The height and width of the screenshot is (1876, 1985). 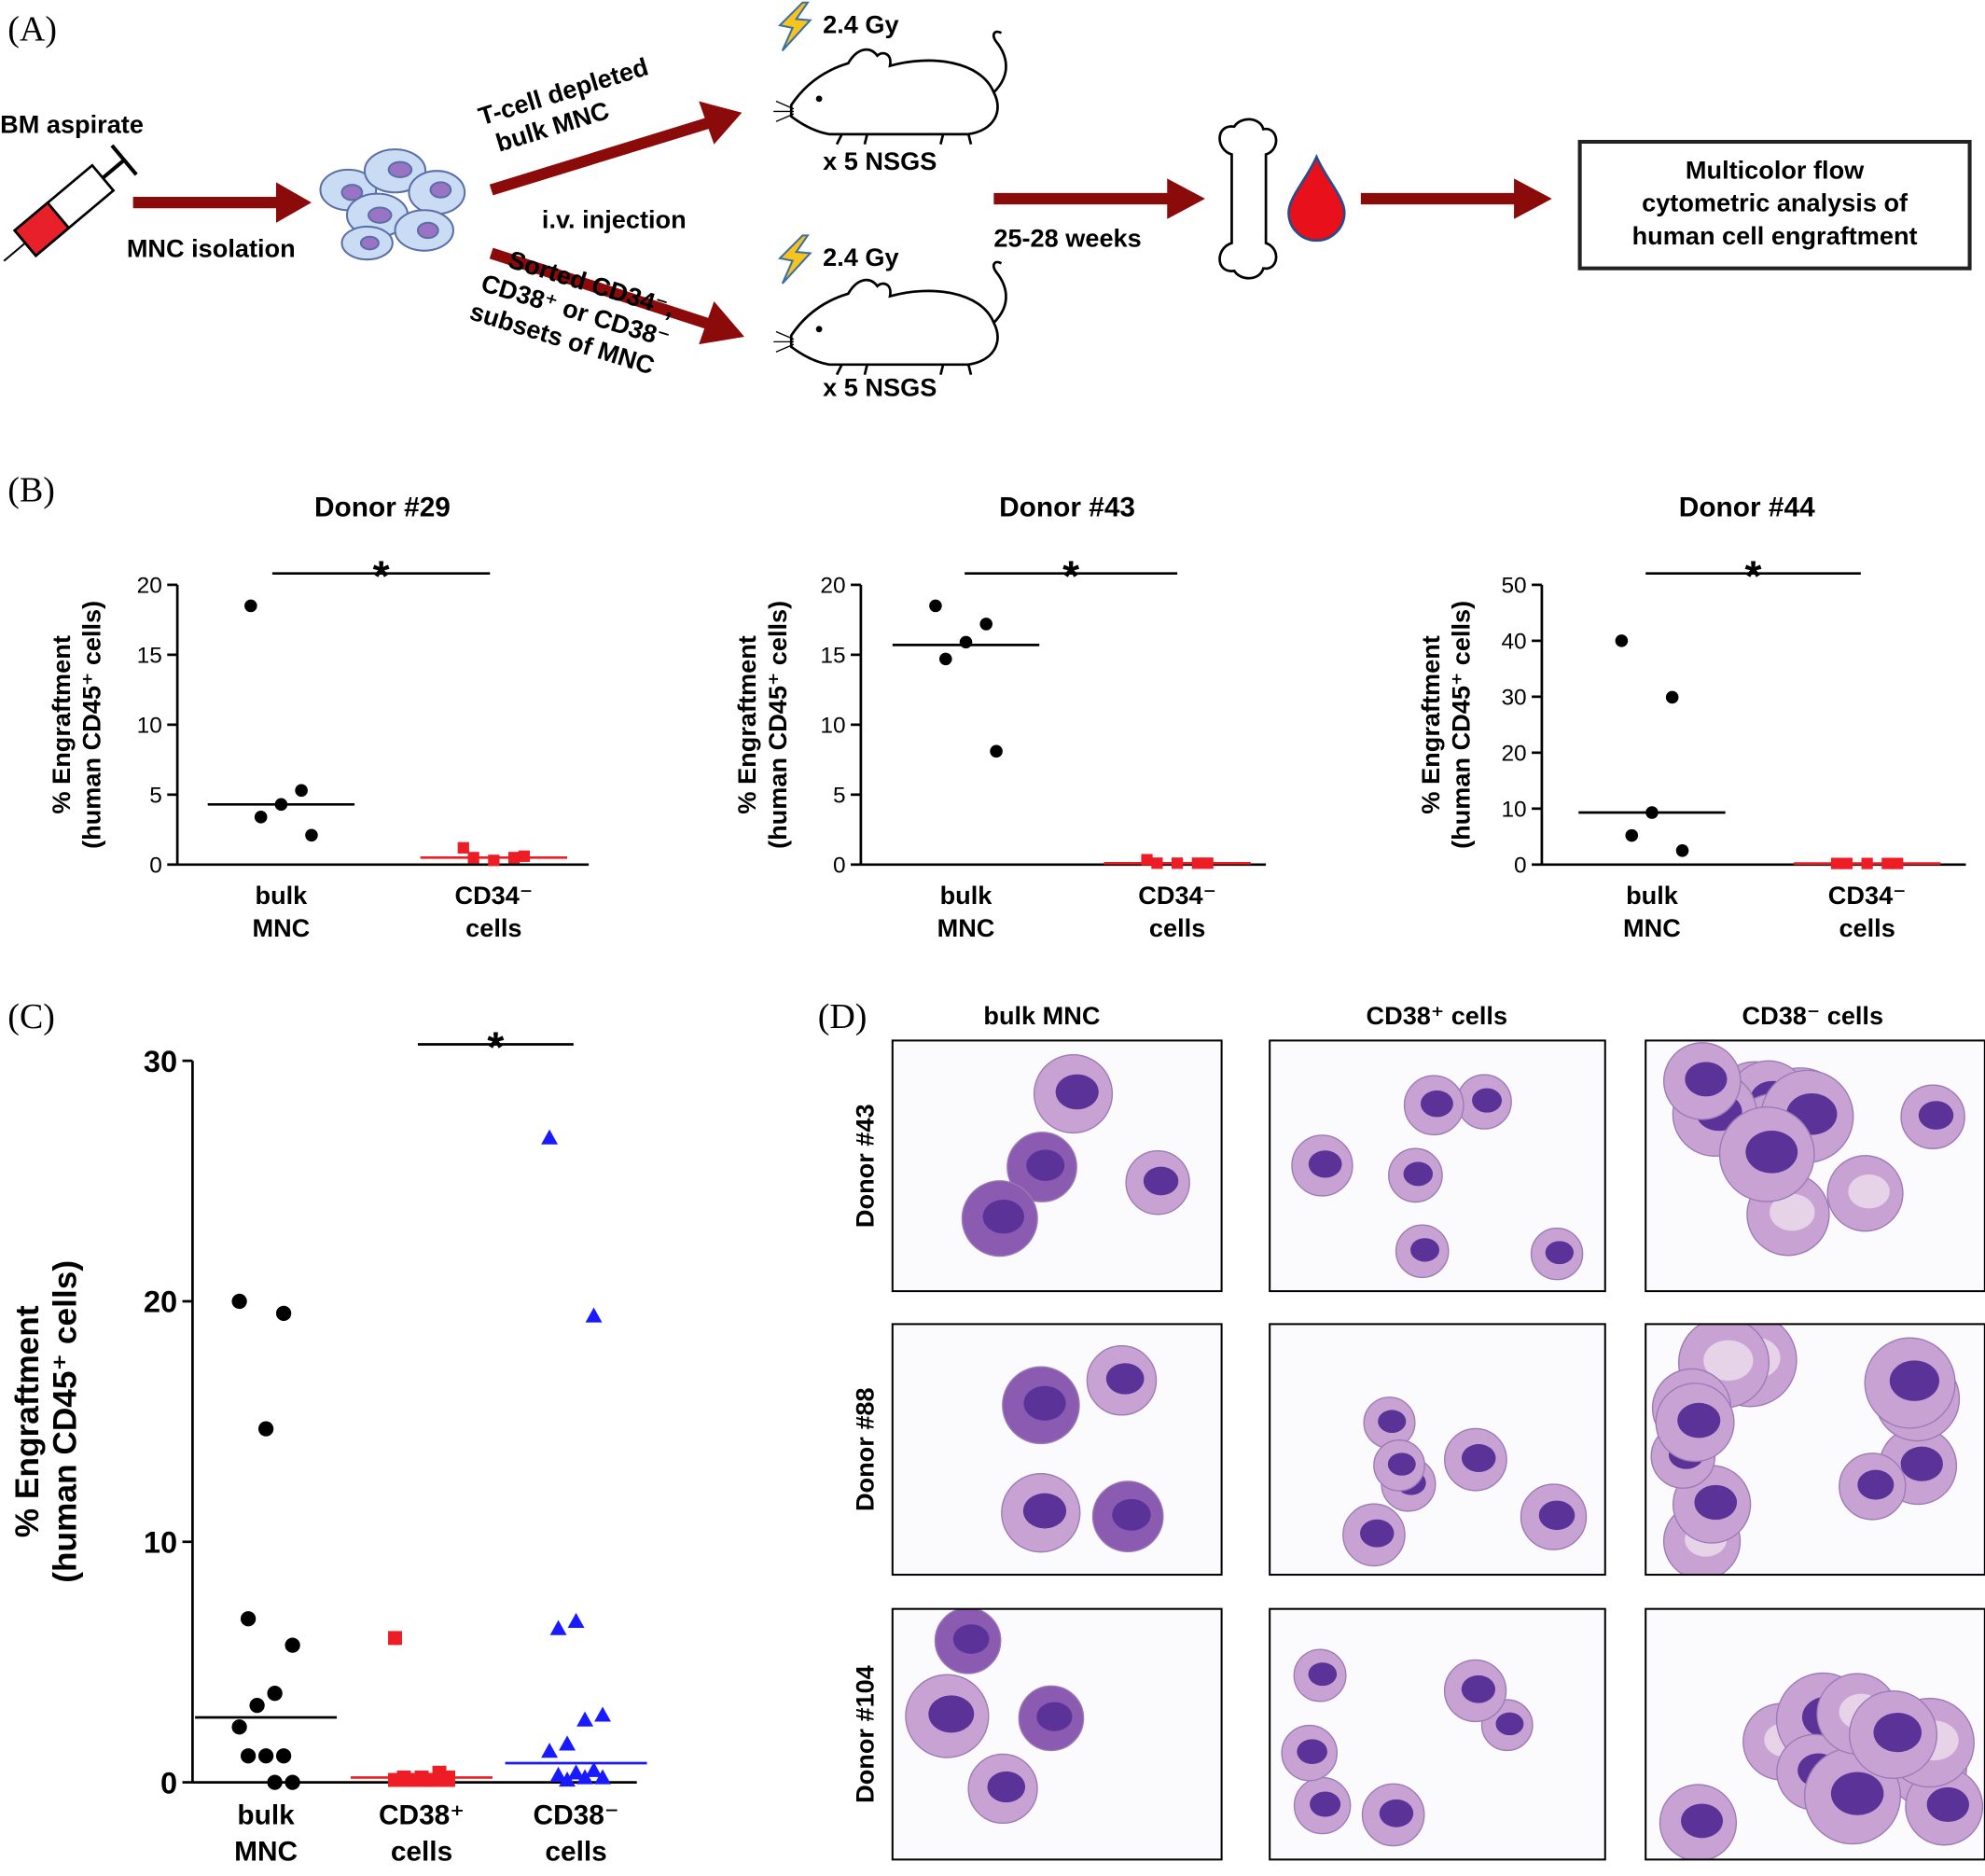 What do you see at coordinates (889, 318) in the screenshot?
I see `mouse-icon` at bounding box center [889, 318].